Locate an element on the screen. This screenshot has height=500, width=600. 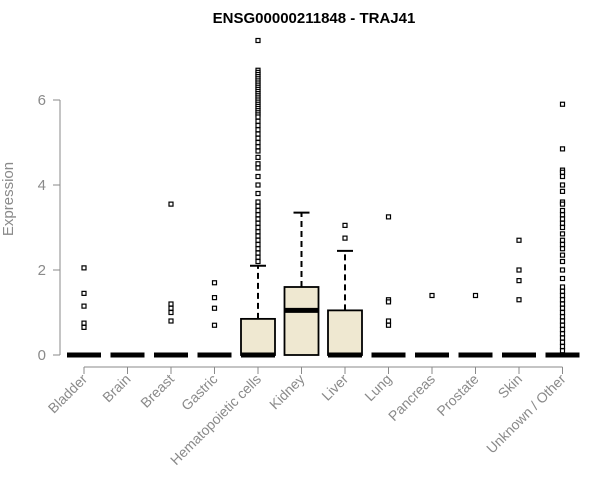
x-tick-label: Gastric is located at coordinates (199, 392).